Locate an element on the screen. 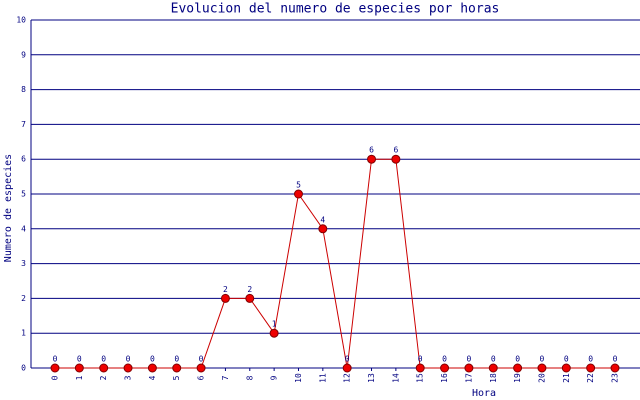 Image resolution: width=640 pixels, height=400 pixels. x-tick-label: 8 is located at coordinates (249, 377).